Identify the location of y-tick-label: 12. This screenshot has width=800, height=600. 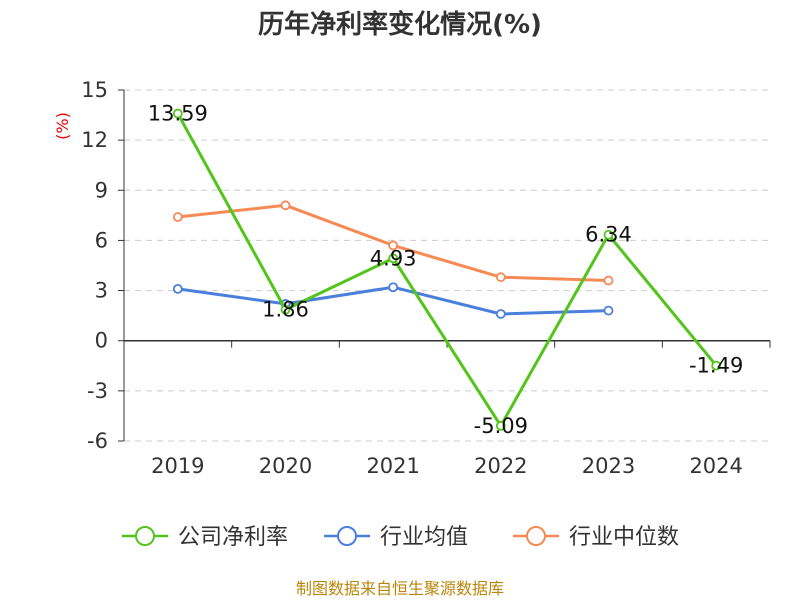
(94, 140).